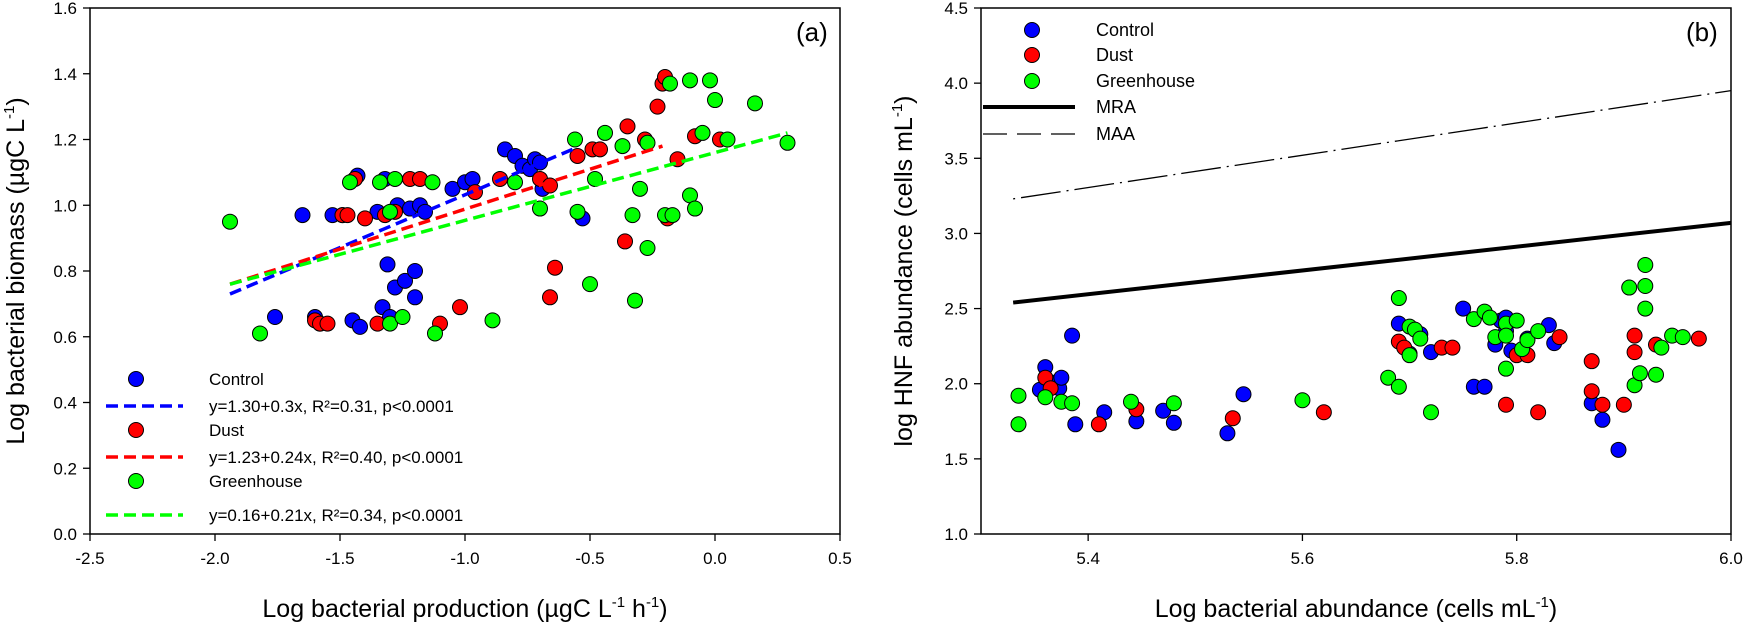 This screenshot has height=624, width=1744. Describe the element at coordinates (903, 271) in the screenshot. I see `panel-b-y-axis-title: log HNF abundance (cells mL-1)` at that location.